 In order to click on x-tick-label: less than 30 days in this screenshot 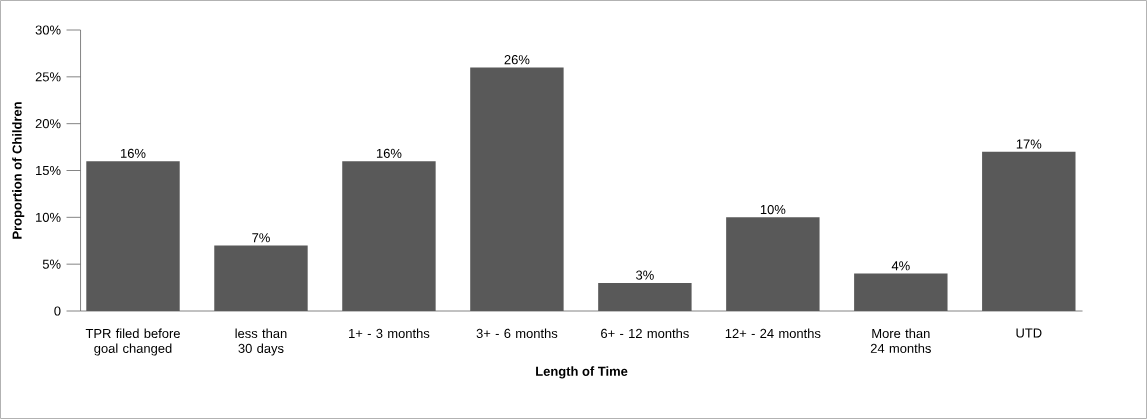, I will do `click(261, 342)`.